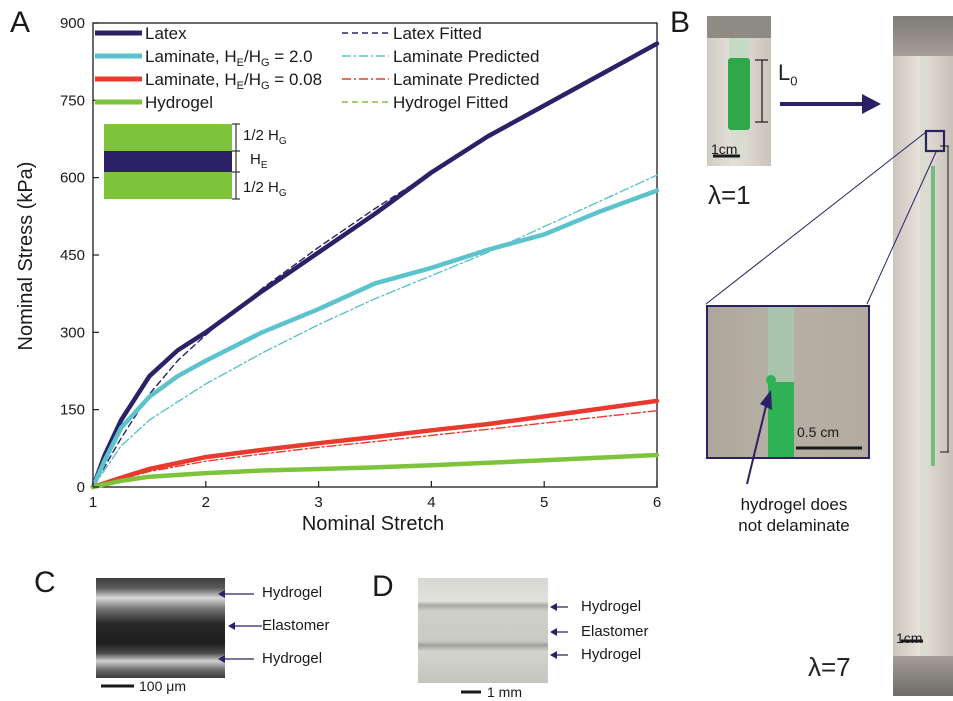  What do you see at coordinates (292, 592) in the screenshot?
I see `panel-c-label-hydrogel-top: Hydrogel` at bounding box center [292, 592].